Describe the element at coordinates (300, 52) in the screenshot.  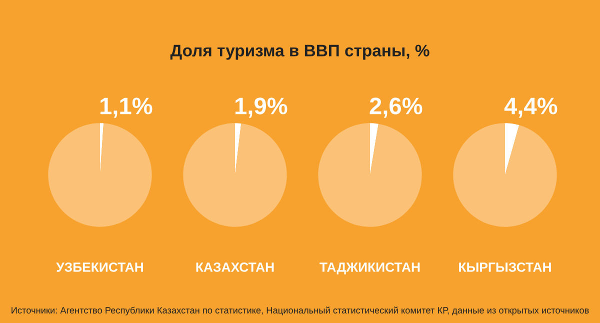
I see `text: Доля туризма в ВВП страны, %` at that location.